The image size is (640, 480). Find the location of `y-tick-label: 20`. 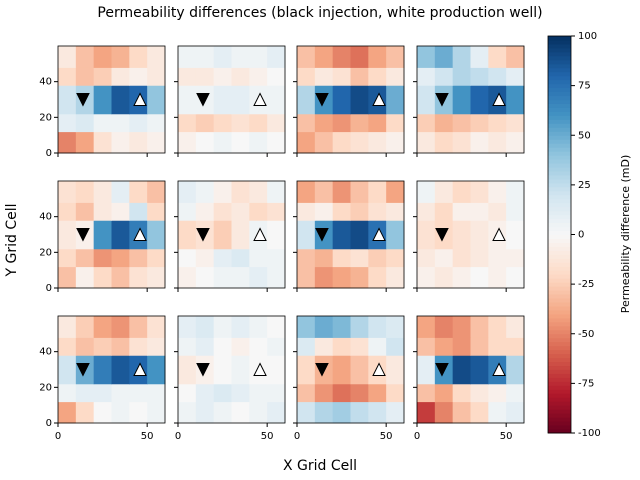

y-tick-label: 20 is located at coordinates (45, 387).